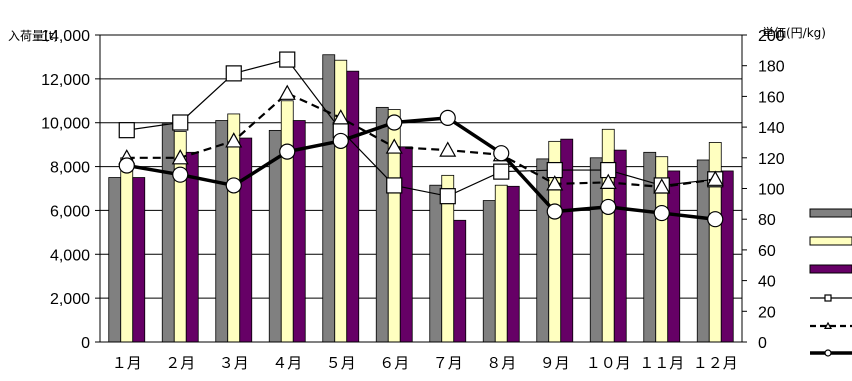 The image size is (852, 381). I want to click on x-tick-label: ９月, so click(555, 363).